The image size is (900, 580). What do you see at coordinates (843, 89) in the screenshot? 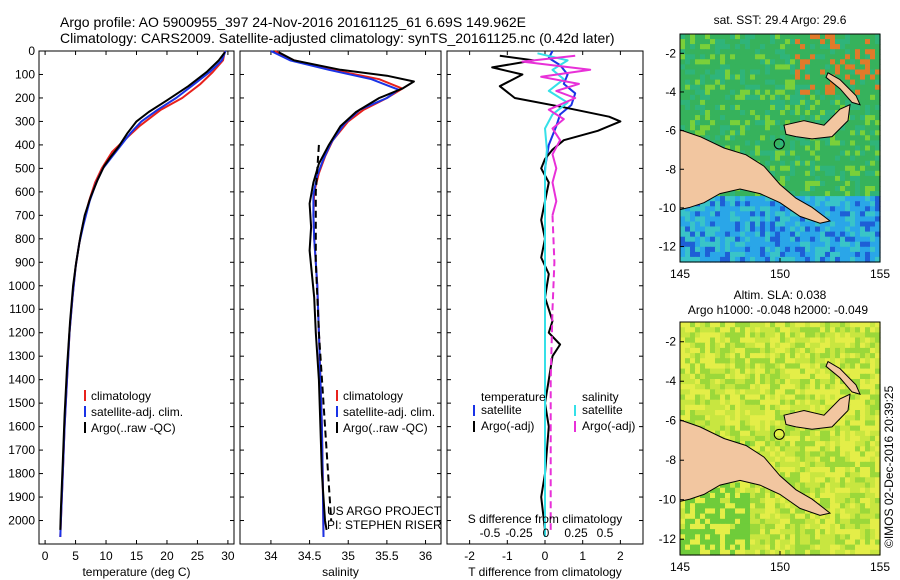
I see `land-outline` at bounding box center [843, 89].